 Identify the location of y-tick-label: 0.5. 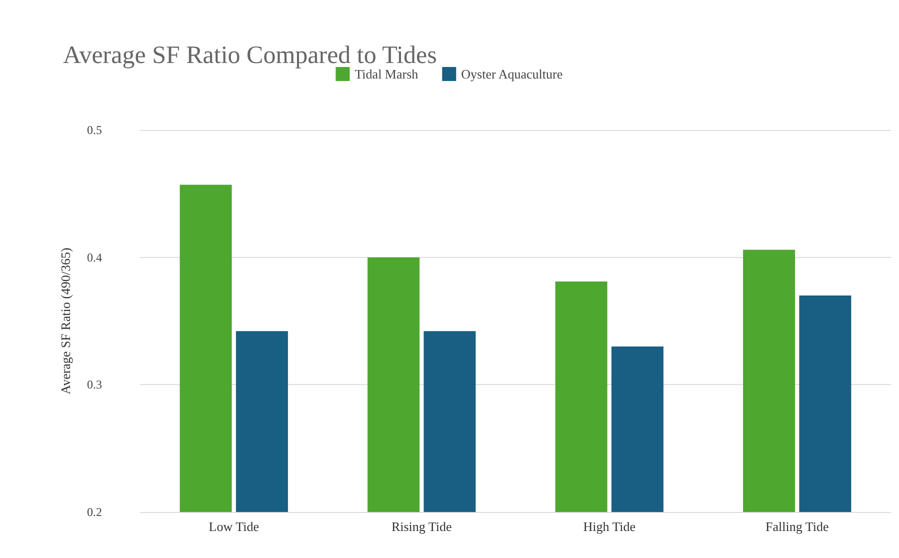
(94, 130).